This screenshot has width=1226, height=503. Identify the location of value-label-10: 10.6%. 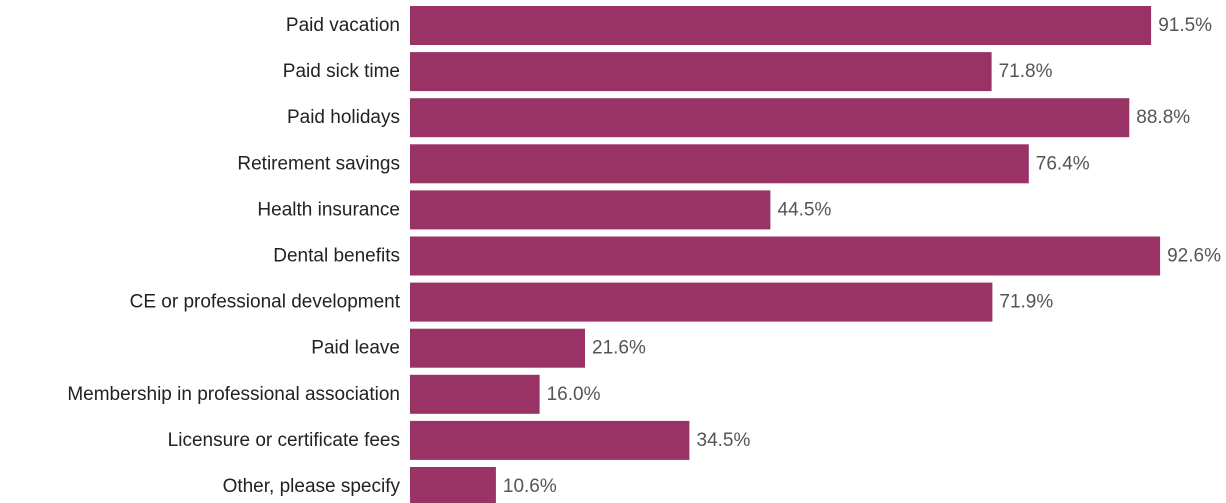
(530, 486).